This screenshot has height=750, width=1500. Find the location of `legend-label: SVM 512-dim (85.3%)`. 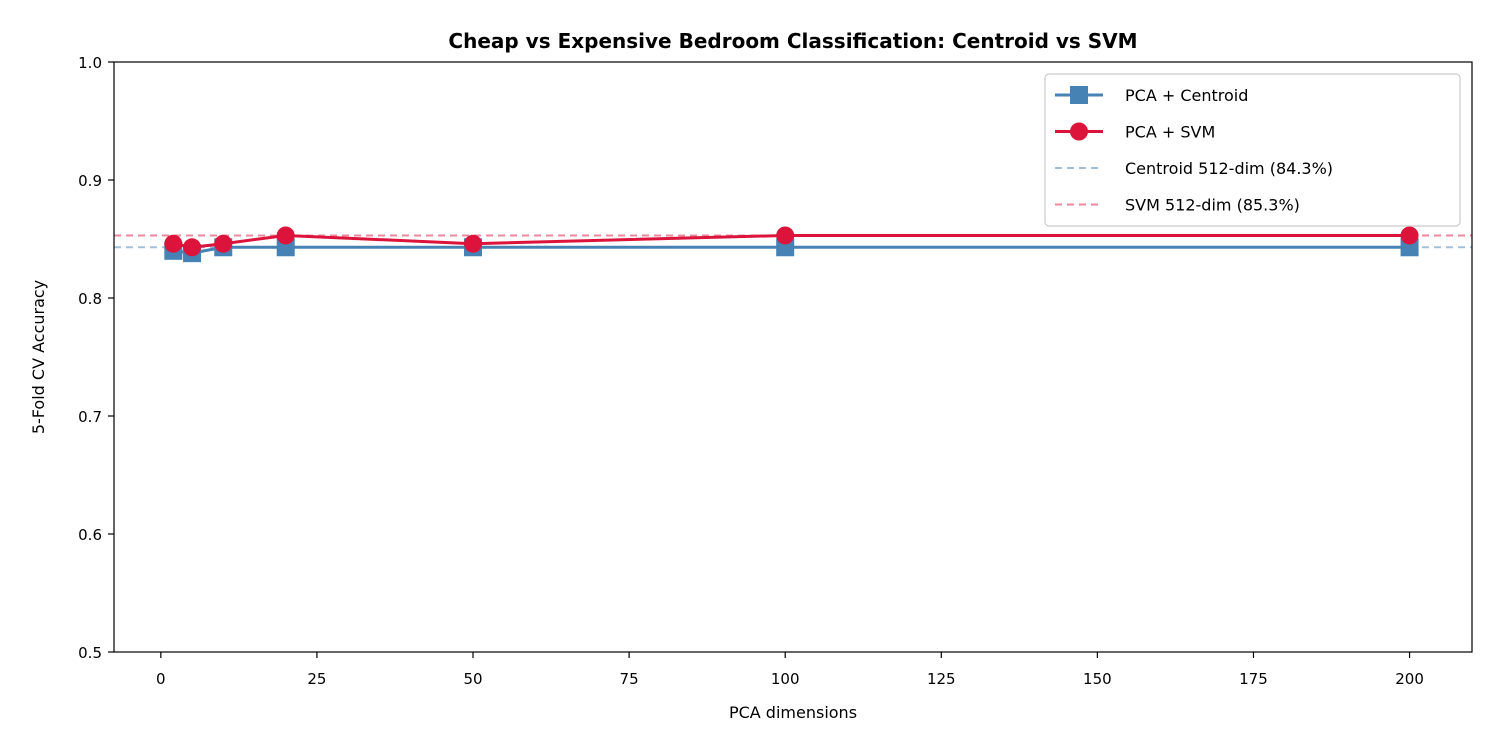

legend-label: SVM 512-dim (85.3%) is located at coordinates (1212, 205).